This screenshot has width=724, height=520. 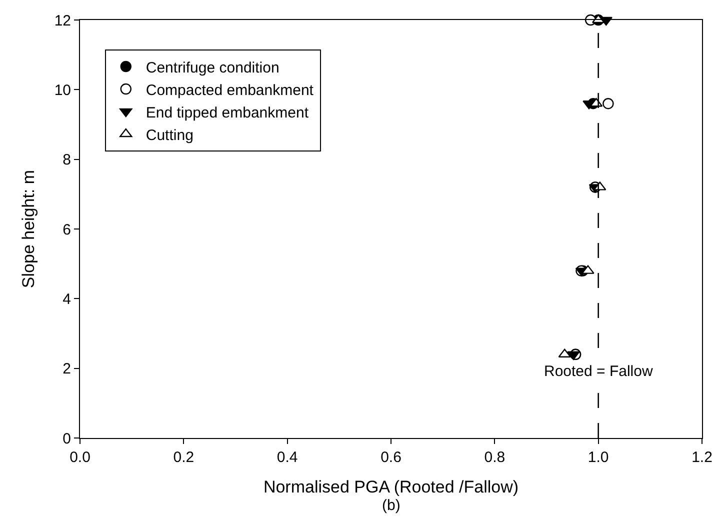 What do you see at coordinates (598, 457) in the screenshot?
I see `x-tick-label: 1.0` at bounding box center [598, 457].